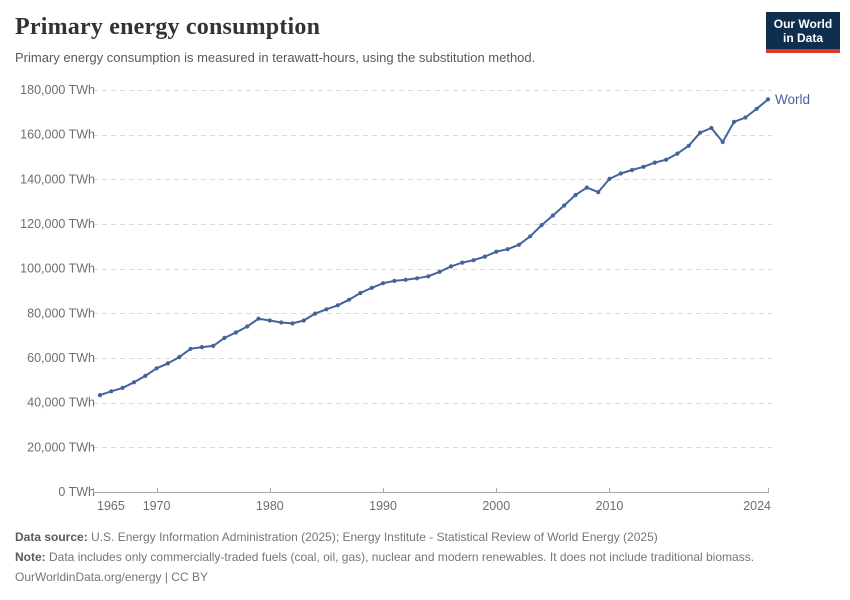  I want to click on y-tick-label: 140,000 TWh, so click(57, 179).